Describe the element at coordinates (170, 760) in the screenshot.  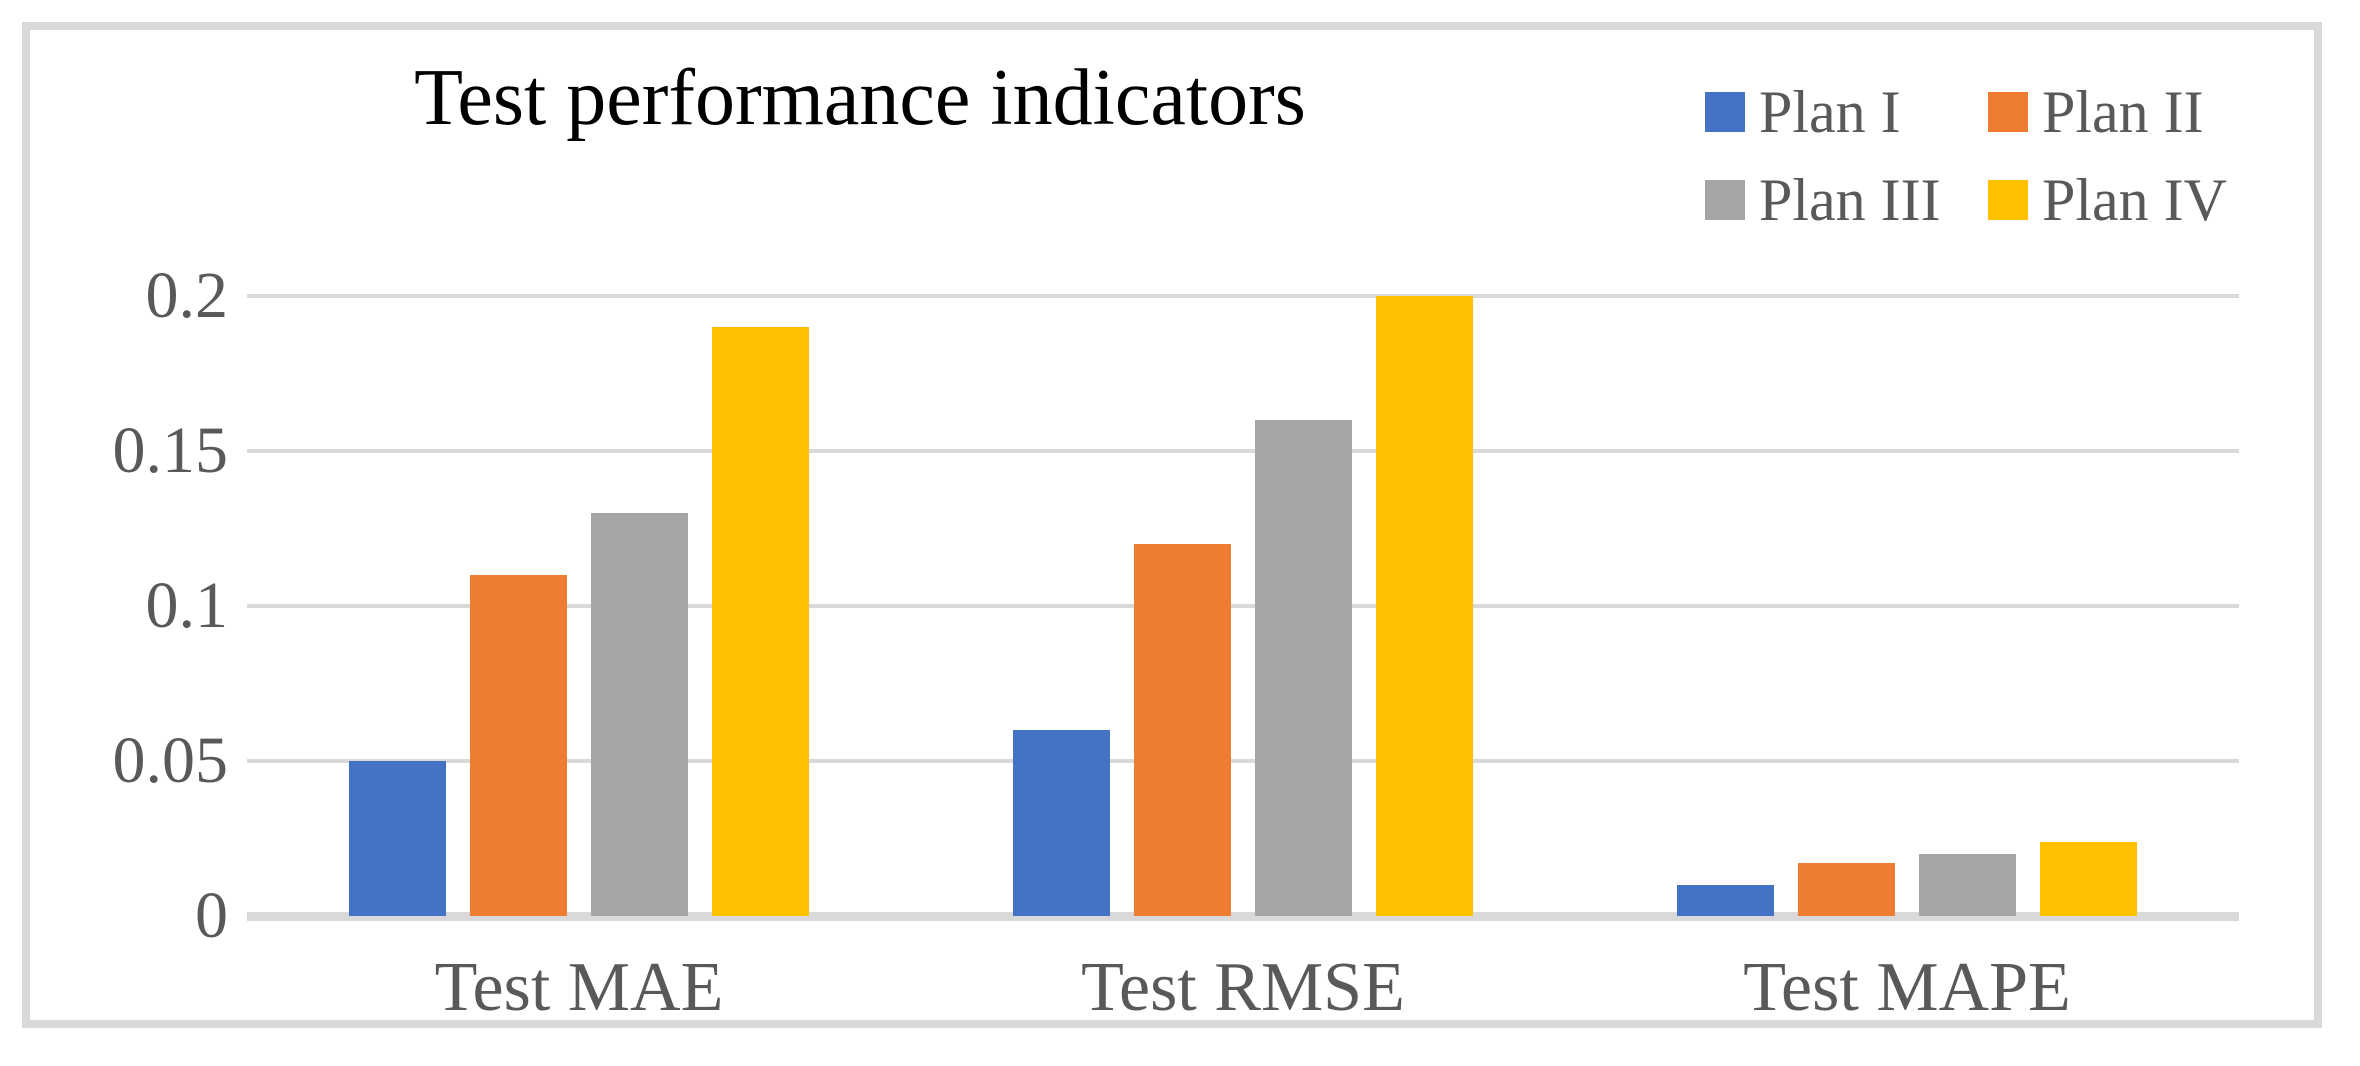
I see `y-tick-label-0.05: 0.05` at that location.